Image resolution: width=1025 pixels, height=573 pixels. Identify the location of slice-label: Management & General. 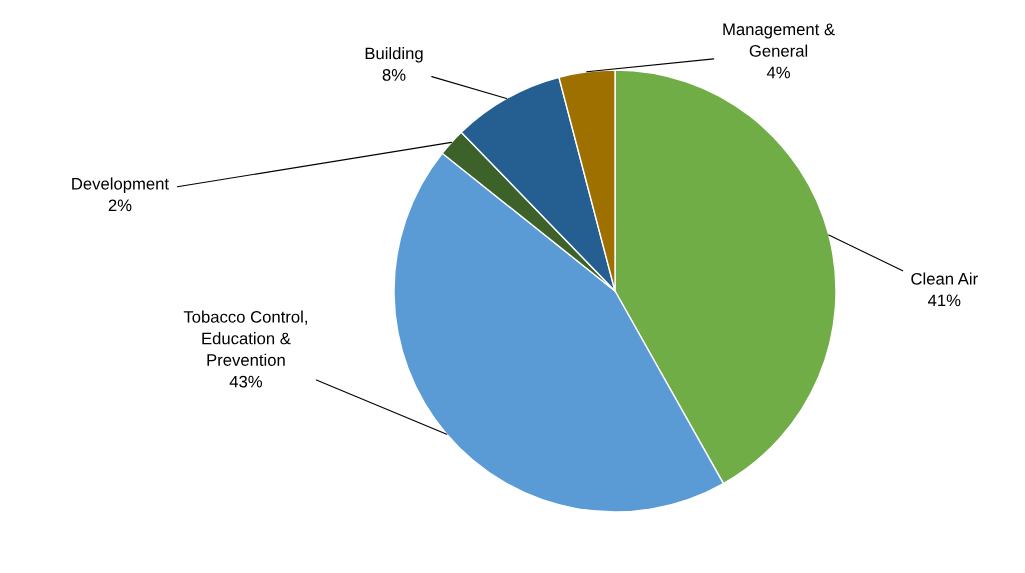
(779, 40).